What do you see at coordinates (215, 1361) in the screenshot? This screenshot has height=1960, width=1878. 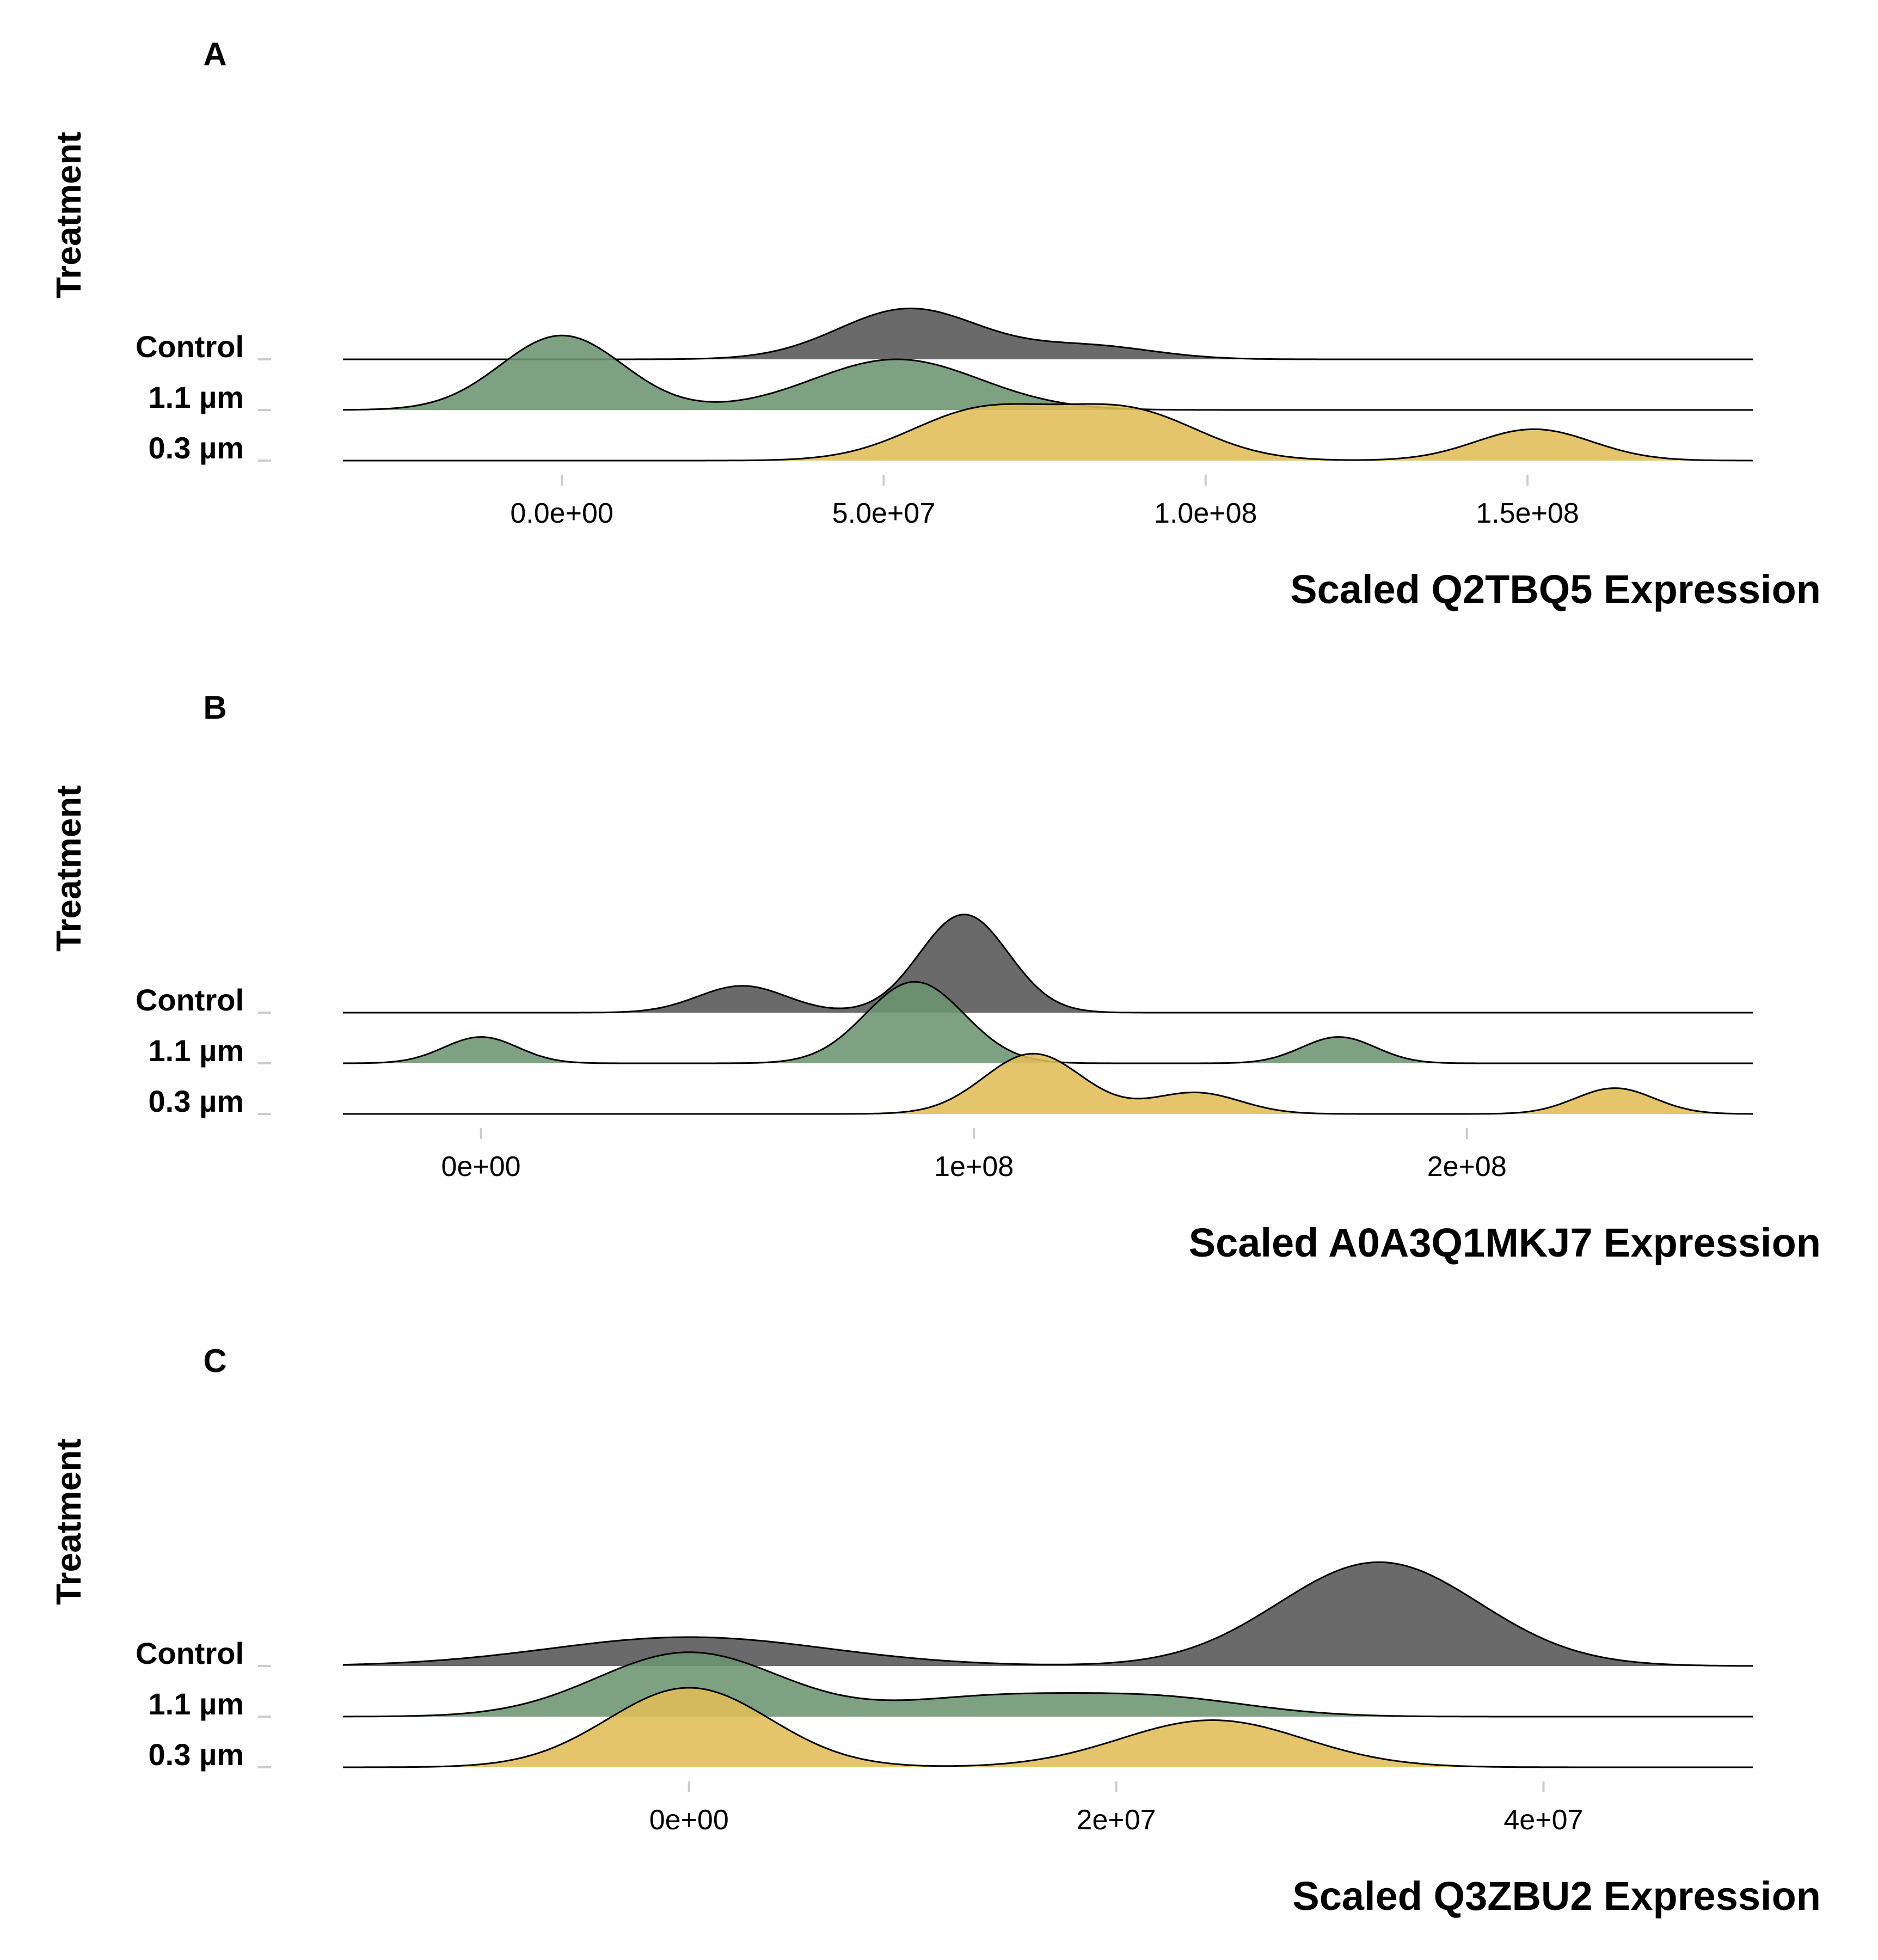 I see `panel-letter: C` at bounding box center [215, 1361].